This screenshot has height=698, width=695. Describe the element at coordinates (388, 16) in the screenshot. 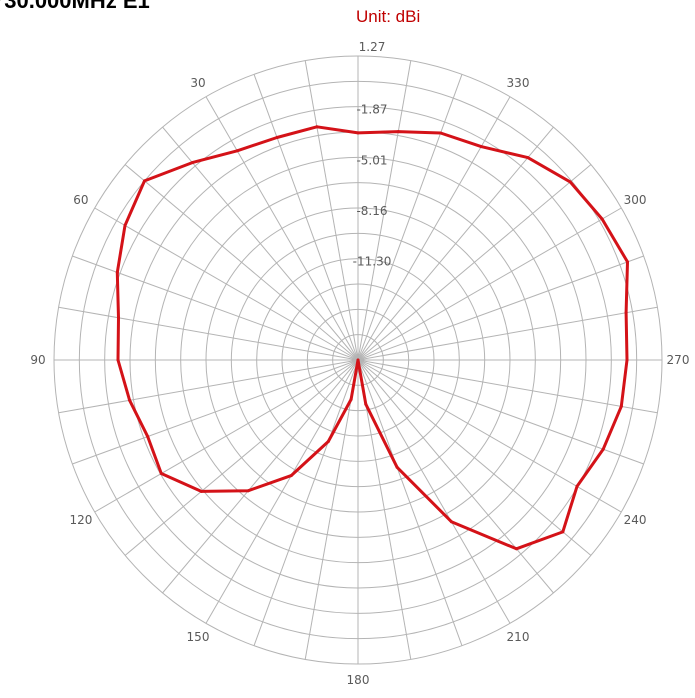

I see `unit-label: Unit: dBi` at that location.